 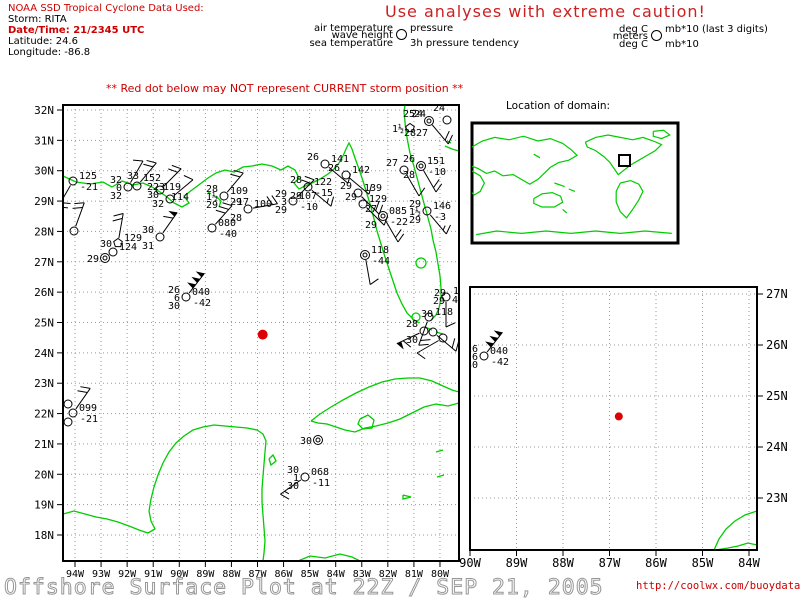 What do you see at coordinates (398, 211) in the screenshot?
I see `svg-text: 085` at bounding box center [398, 211].